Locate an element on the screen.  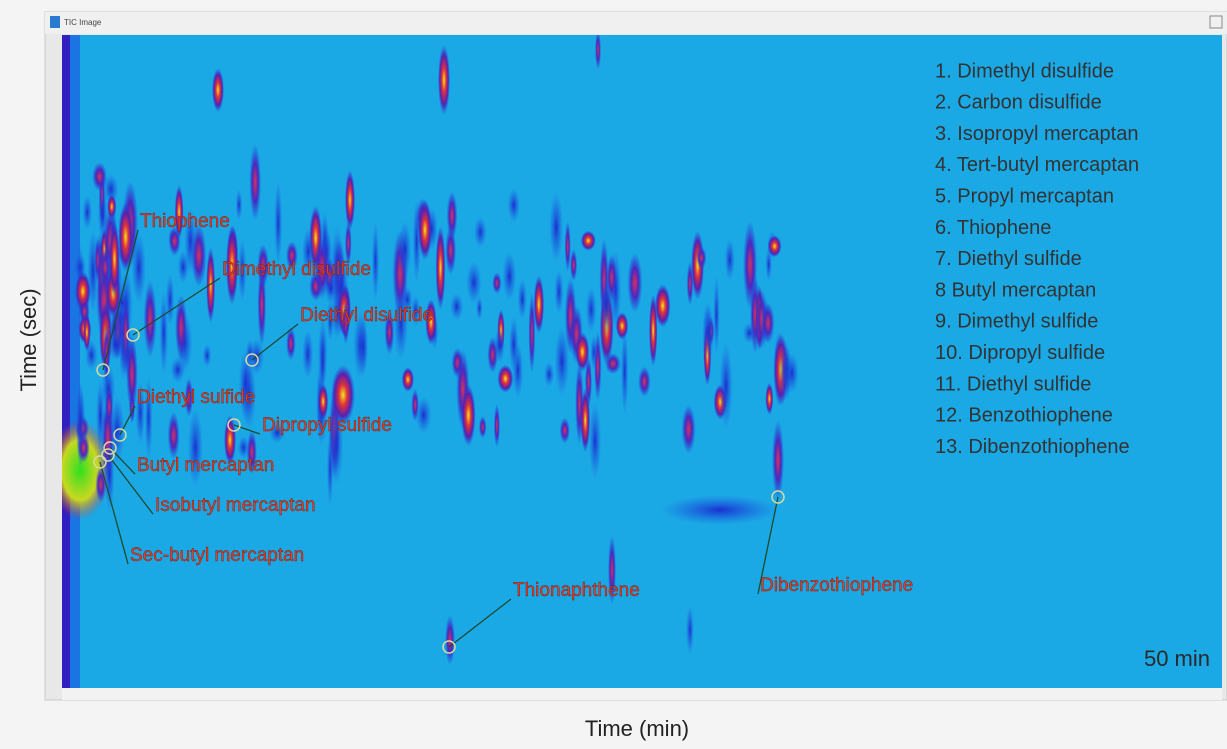
compound-item: 3. Isopropyl mercaptan is located at coordinates (1036, 134).